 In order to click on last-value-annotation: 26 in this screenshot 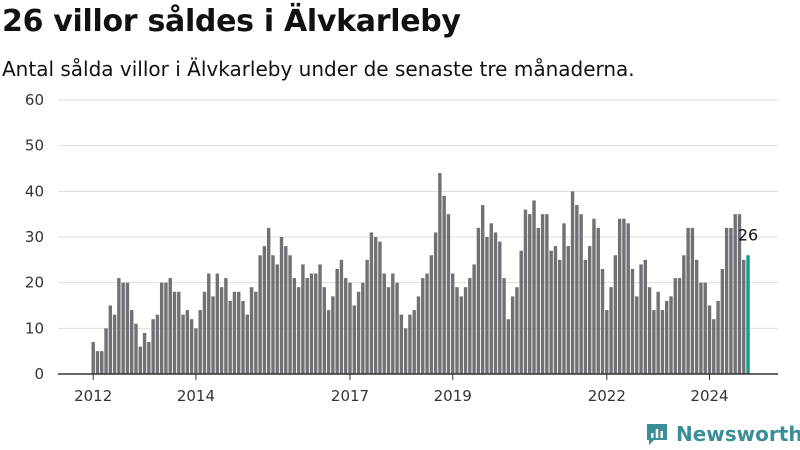, I will do `click(748, 234)`.